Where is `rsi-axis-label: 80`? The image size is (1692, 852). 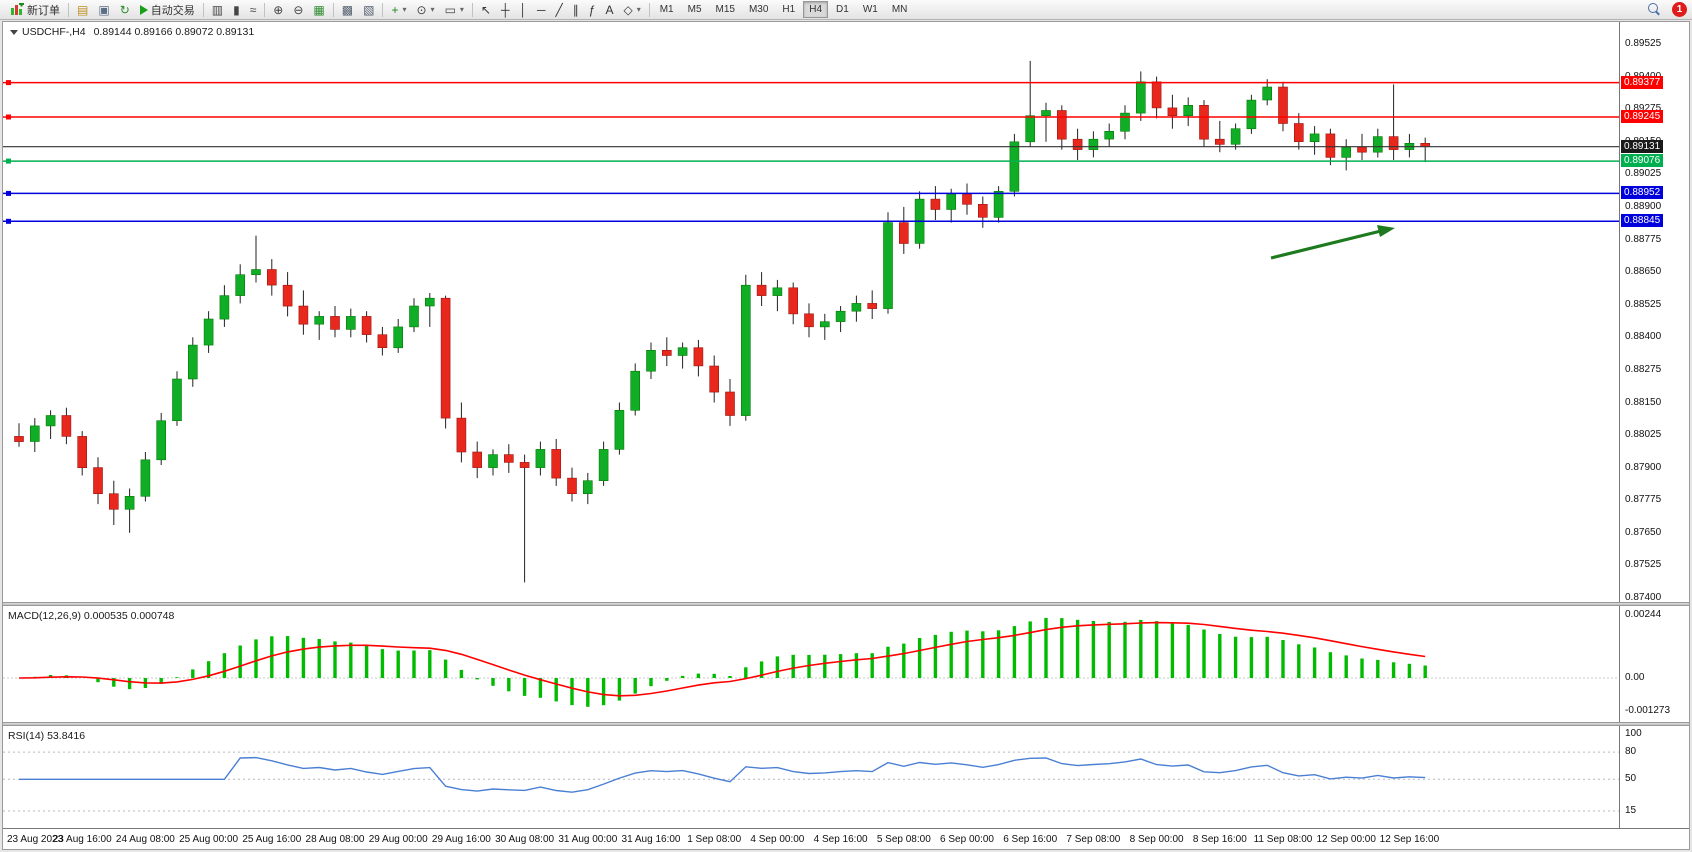
rsi-axis-label: 80 is located at coordinates (1631, 752).